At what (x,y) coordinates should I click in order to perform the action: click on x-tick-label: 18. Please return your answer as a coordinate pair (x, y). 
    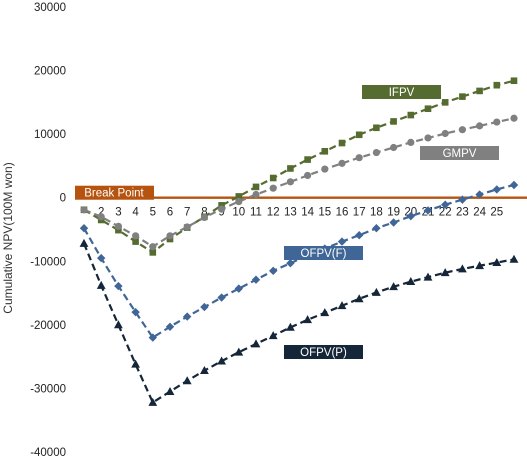
    Looking at the image, I should click on (376, 213).